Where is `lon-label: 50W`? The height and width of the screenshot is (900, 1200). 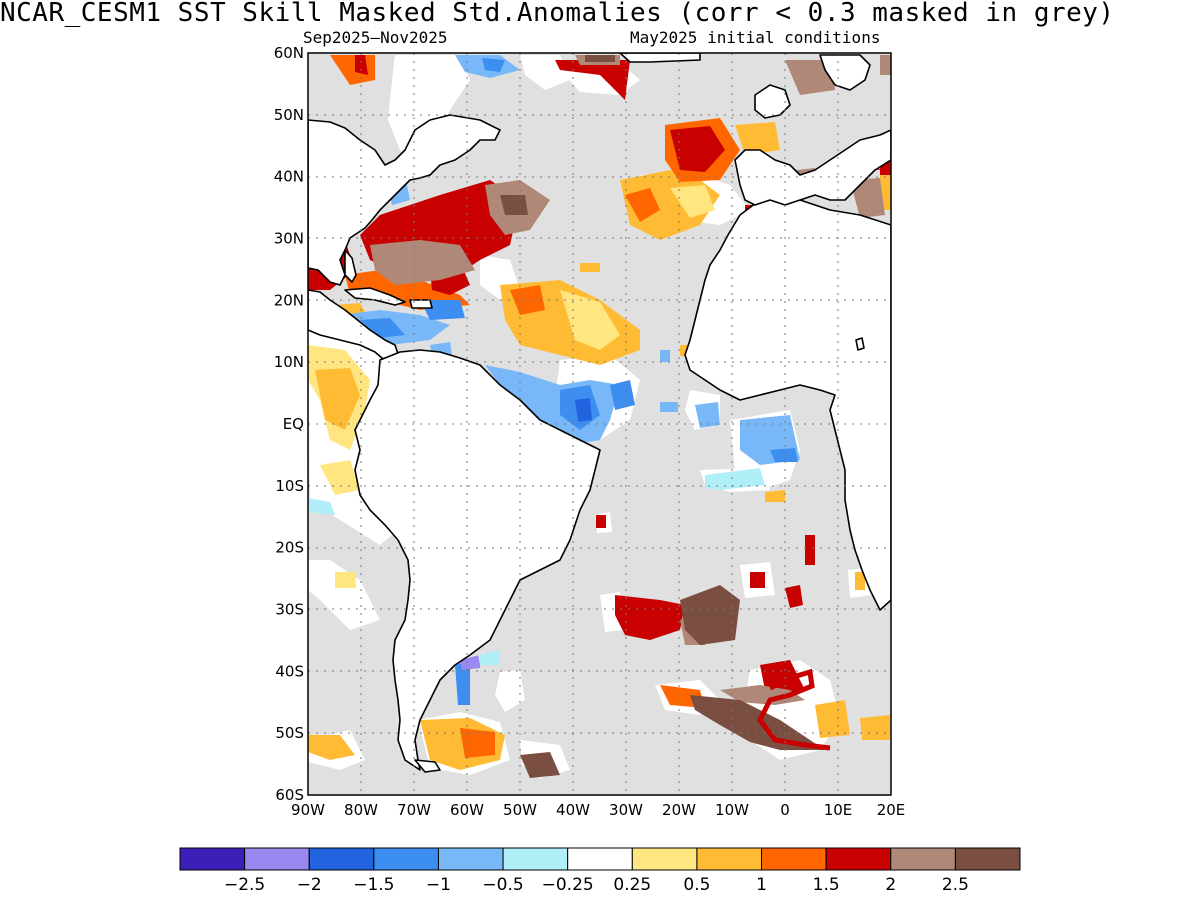 lon-label: 50W is located at coordinates (520, 810).